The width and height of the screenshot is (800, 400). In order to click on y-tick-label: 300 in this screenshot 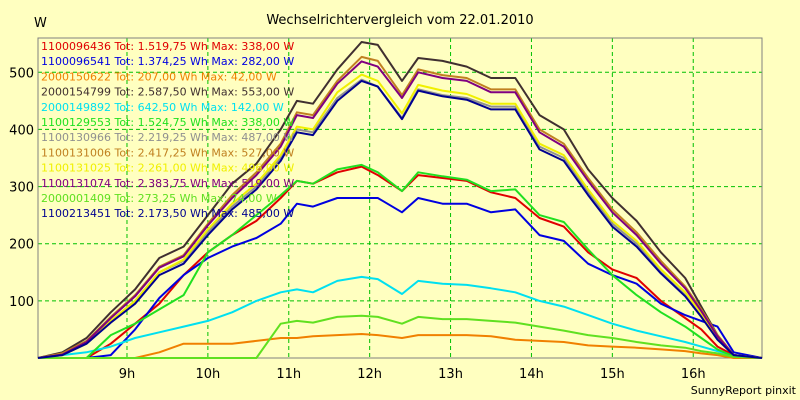, I will do `click(21, 188)`.